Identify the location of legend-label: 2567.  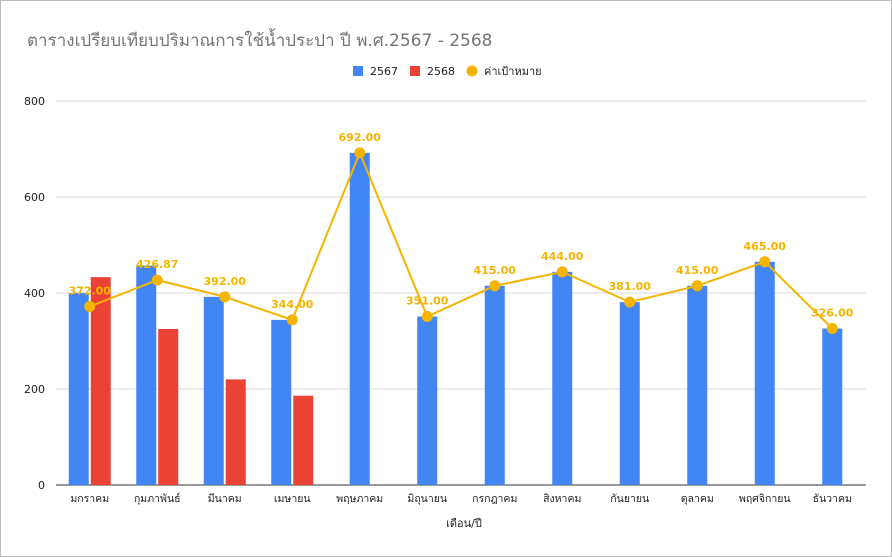
(384, 71).